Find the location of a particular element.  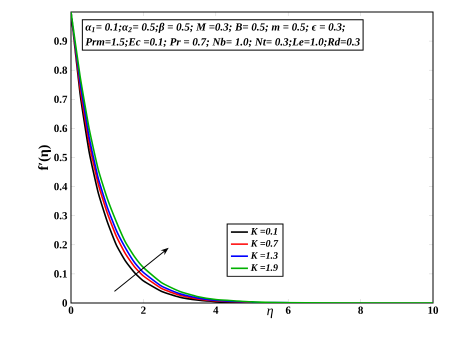

y-tick-label: 0.6 is located at coordinates (61, 128).